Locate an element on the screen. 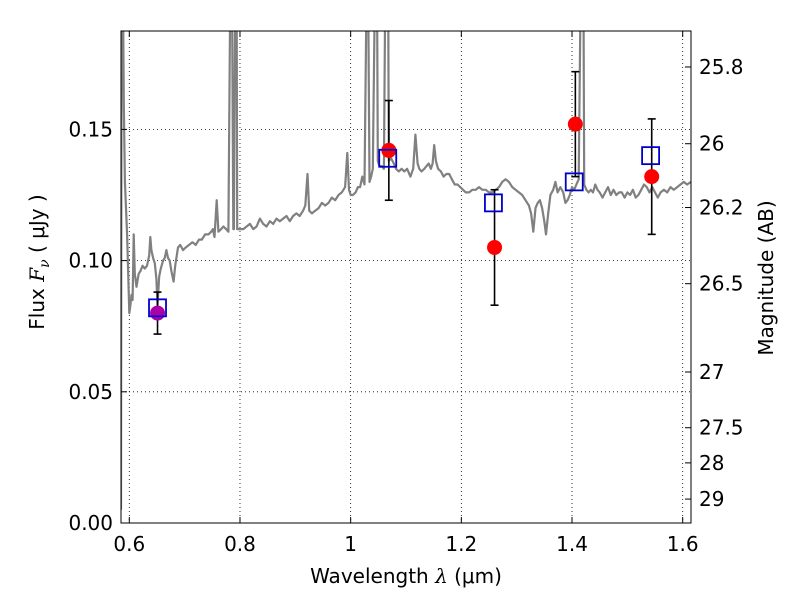 This screenshot has width=800, height=600. y-axis-label-subscript: ν is located at coordinates (45, 263).